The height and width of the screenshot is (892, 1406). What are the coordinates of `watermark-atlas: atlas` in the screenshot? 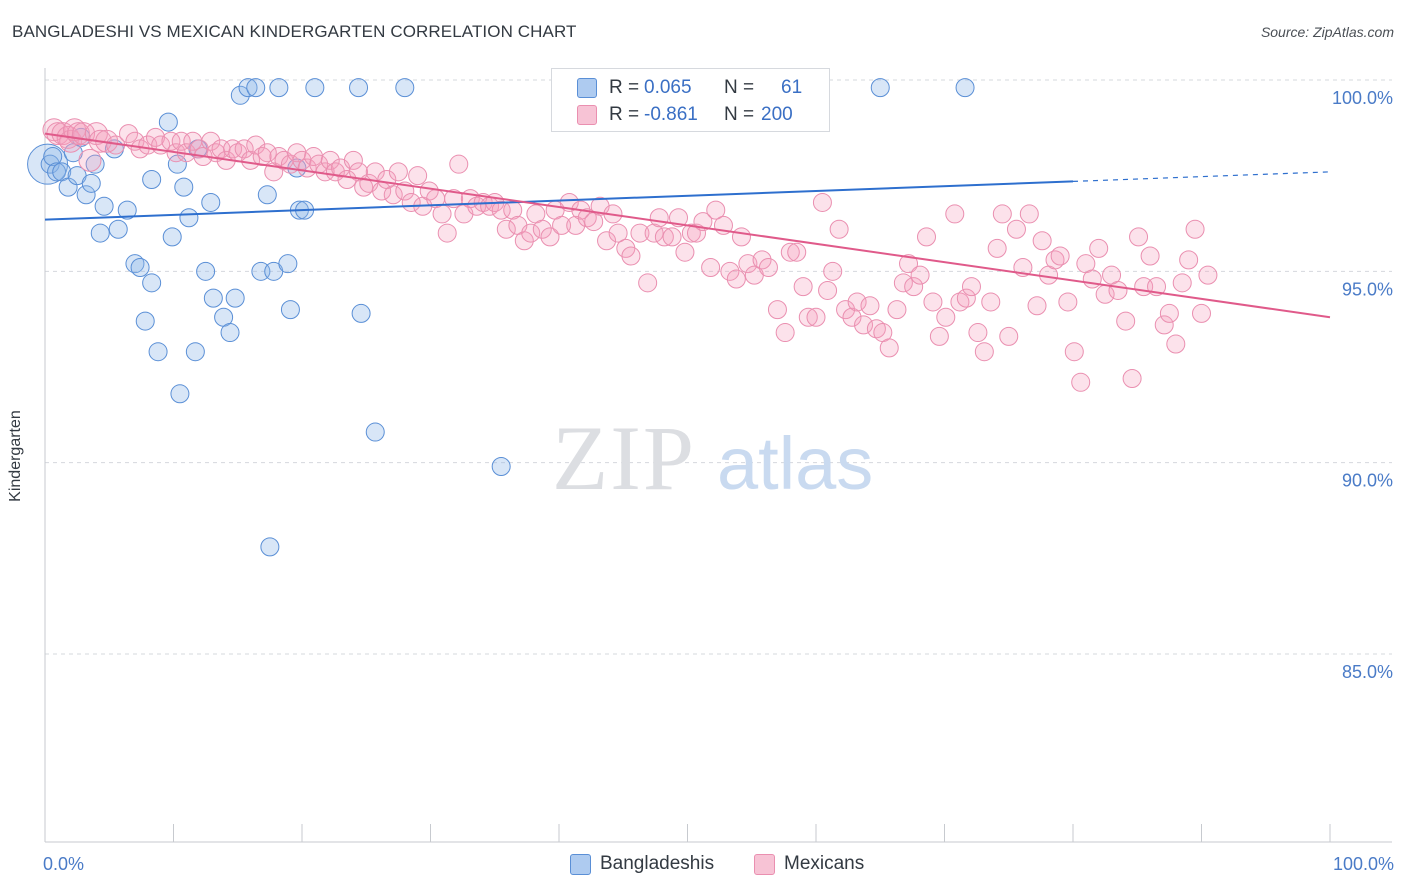 It's located at (795, 463).